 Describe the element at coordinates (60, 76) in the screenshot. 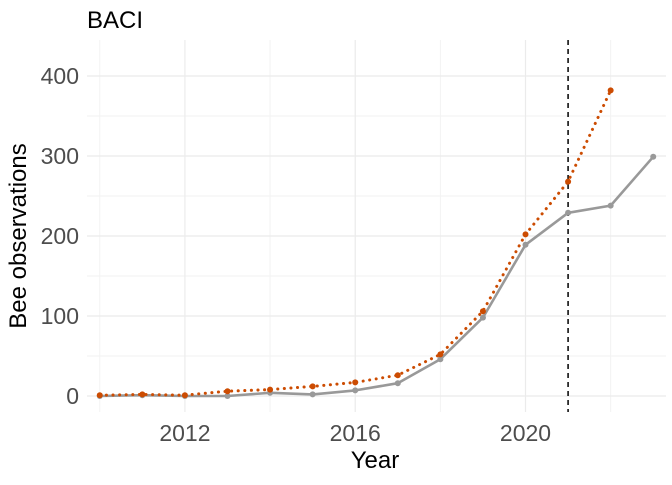

I see `y-tick-label: 400` at that location.